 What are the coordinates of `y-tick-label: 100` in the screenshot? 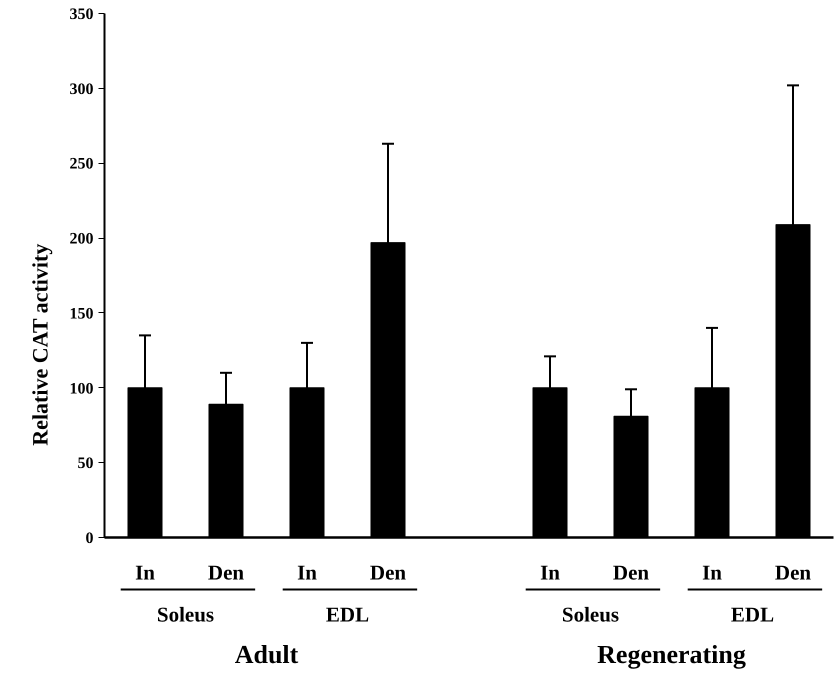 It's located at (82, 389).